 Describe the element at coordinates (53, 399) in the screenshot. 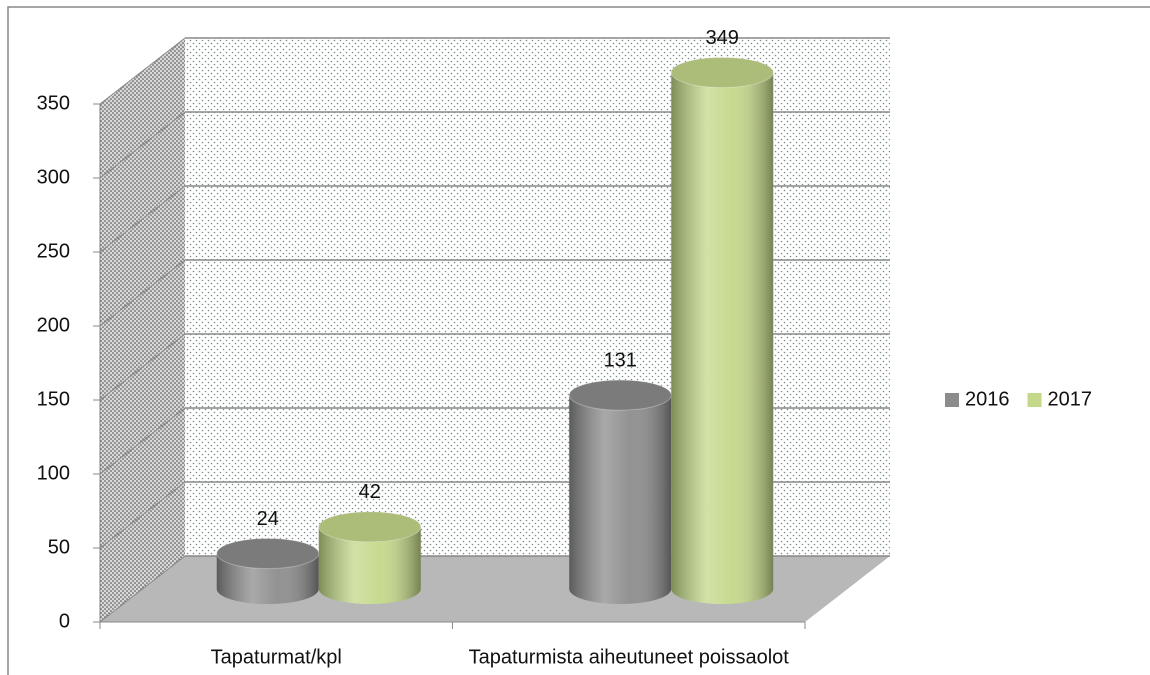

I see `y-tick-label: 150` at that location.